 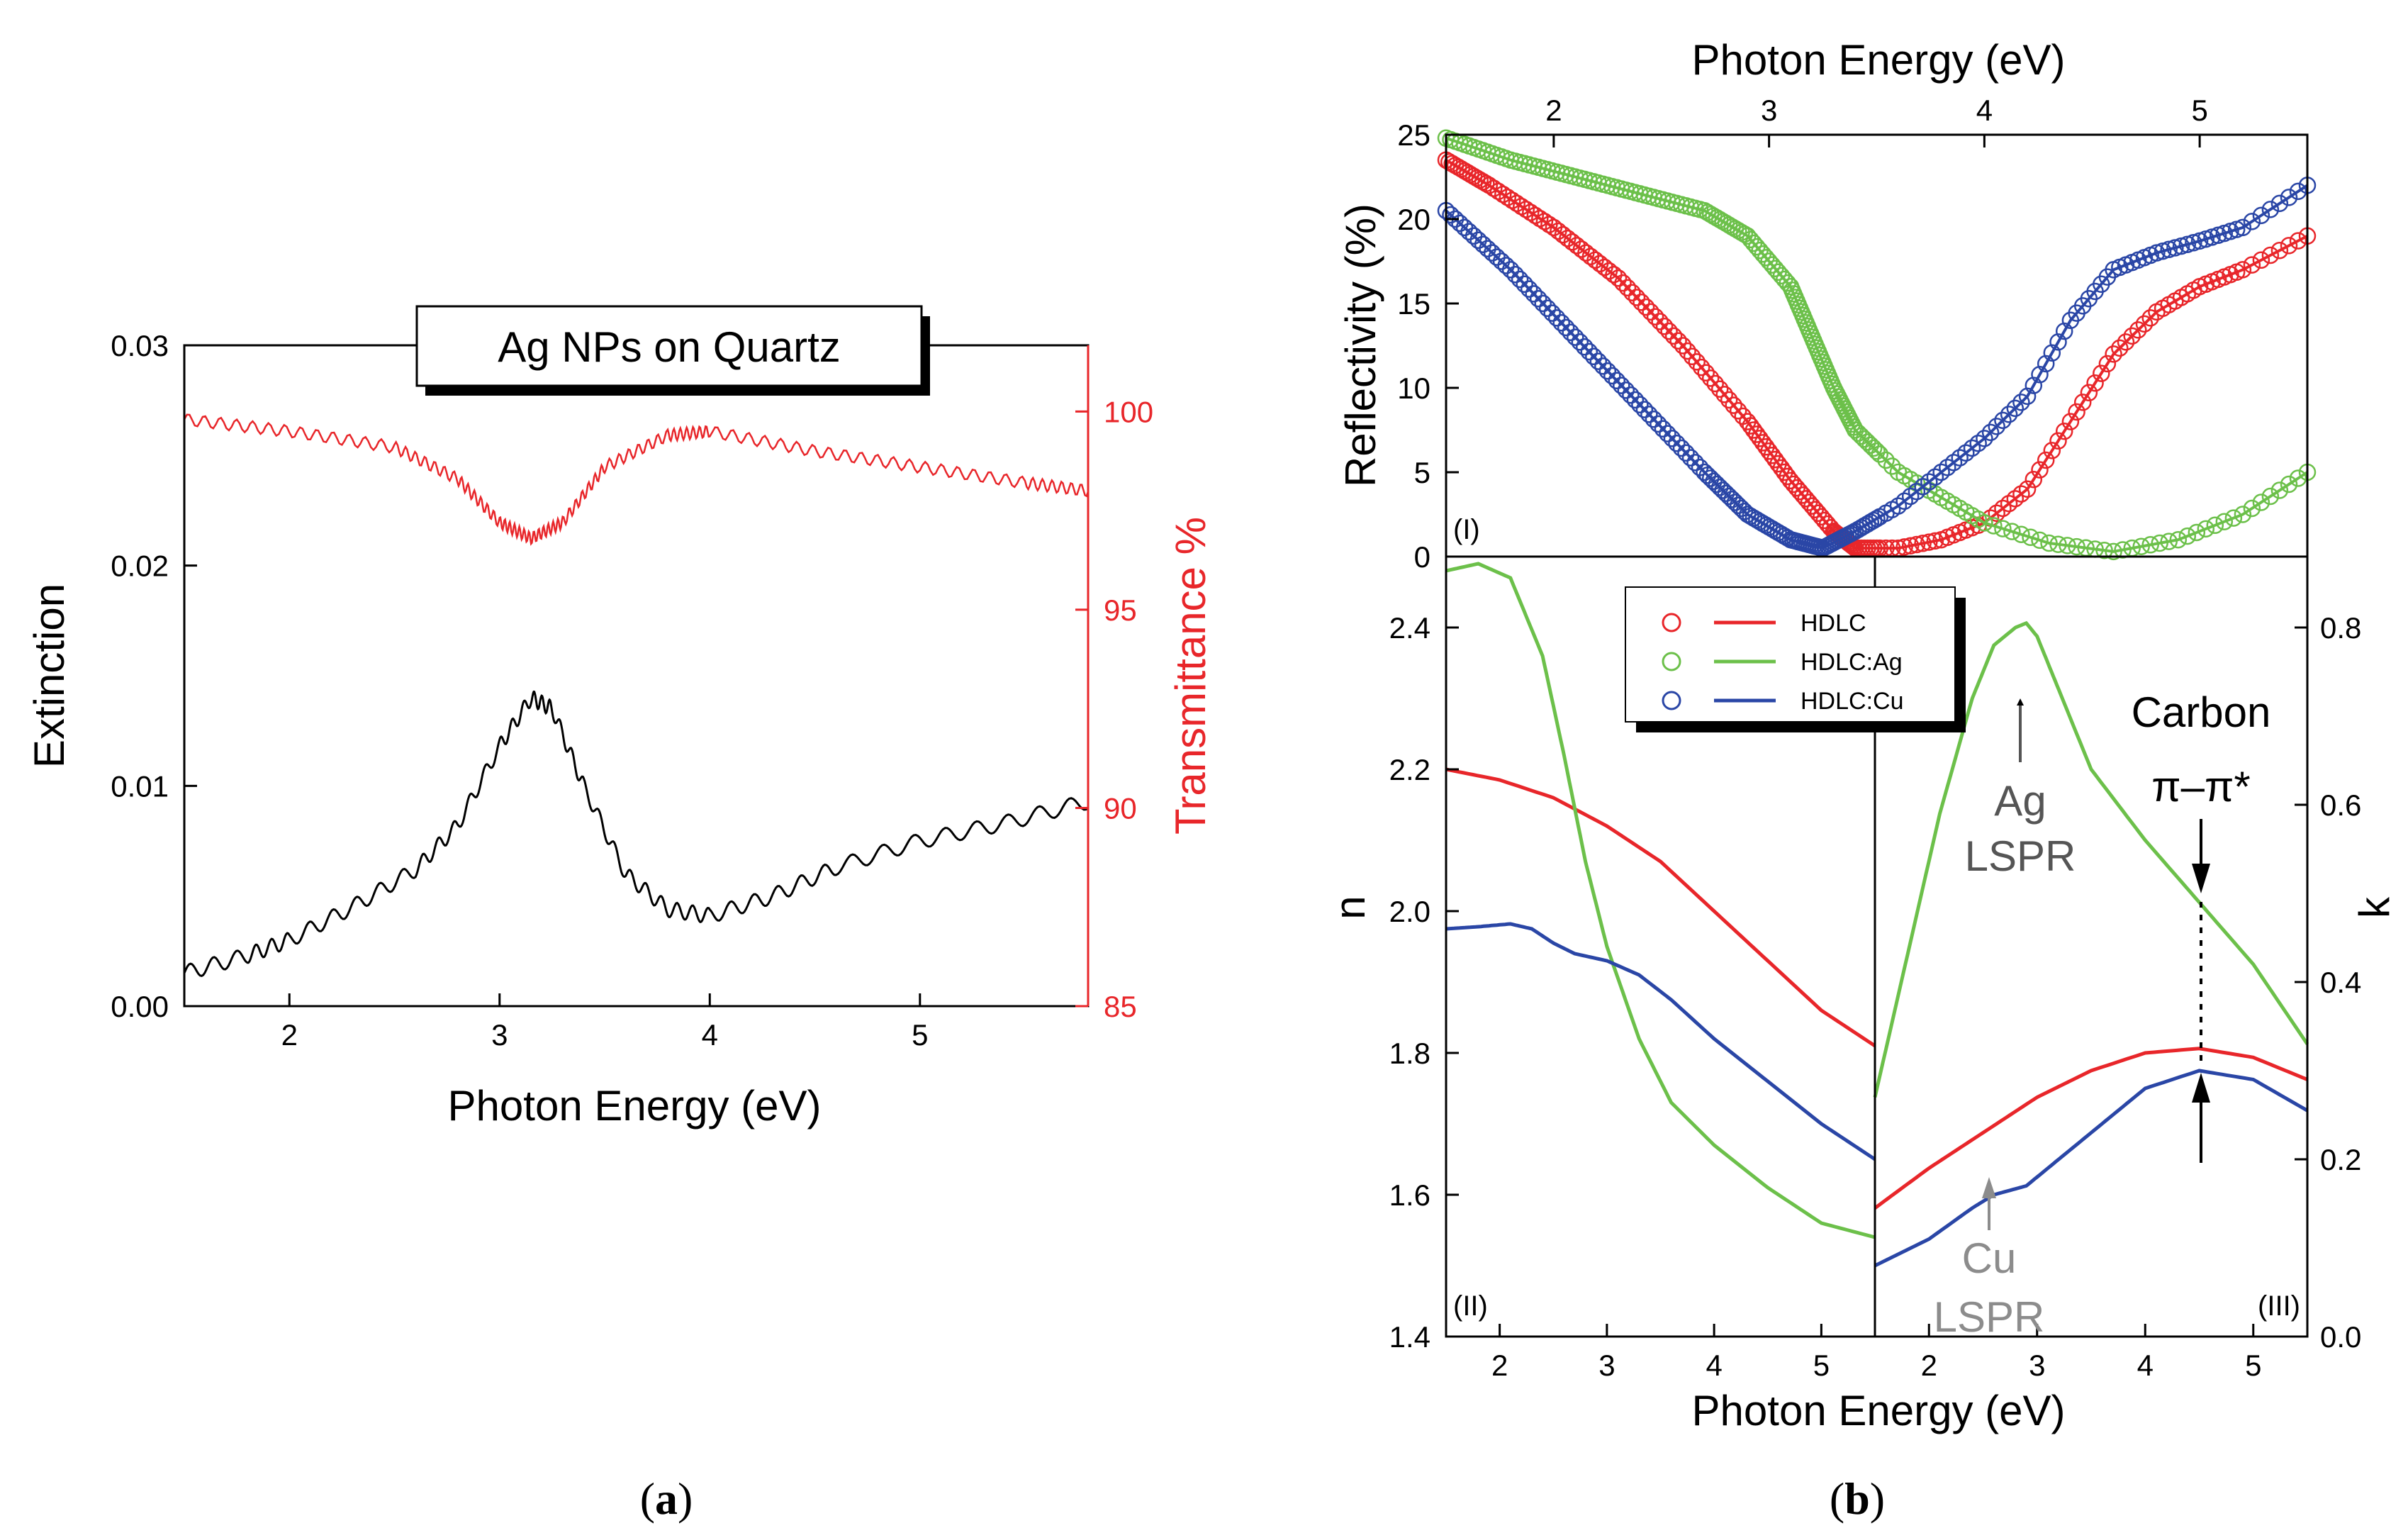 I want to click on legend-marker-hdlc, so click(x=1672, y=622).